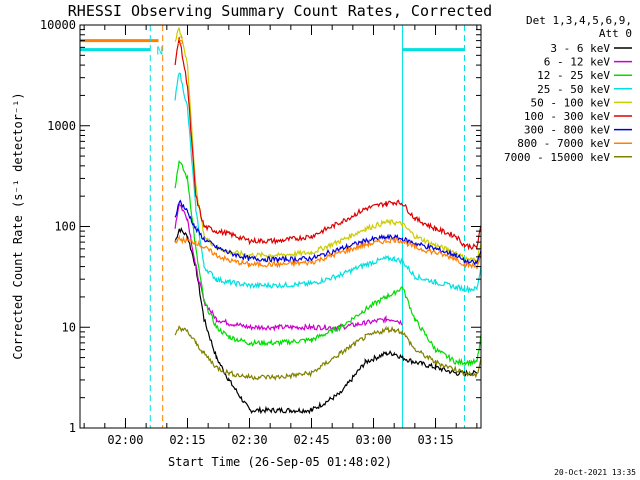  I want to click on x-tick-label: 02:45, so click(311, 440).